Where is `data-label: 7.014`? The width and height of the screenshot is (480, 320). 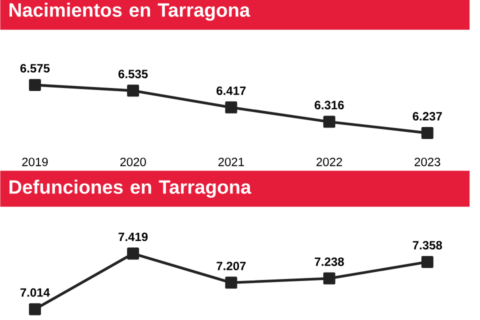
data-label: 7.014 is located at coordinates (35, 292).